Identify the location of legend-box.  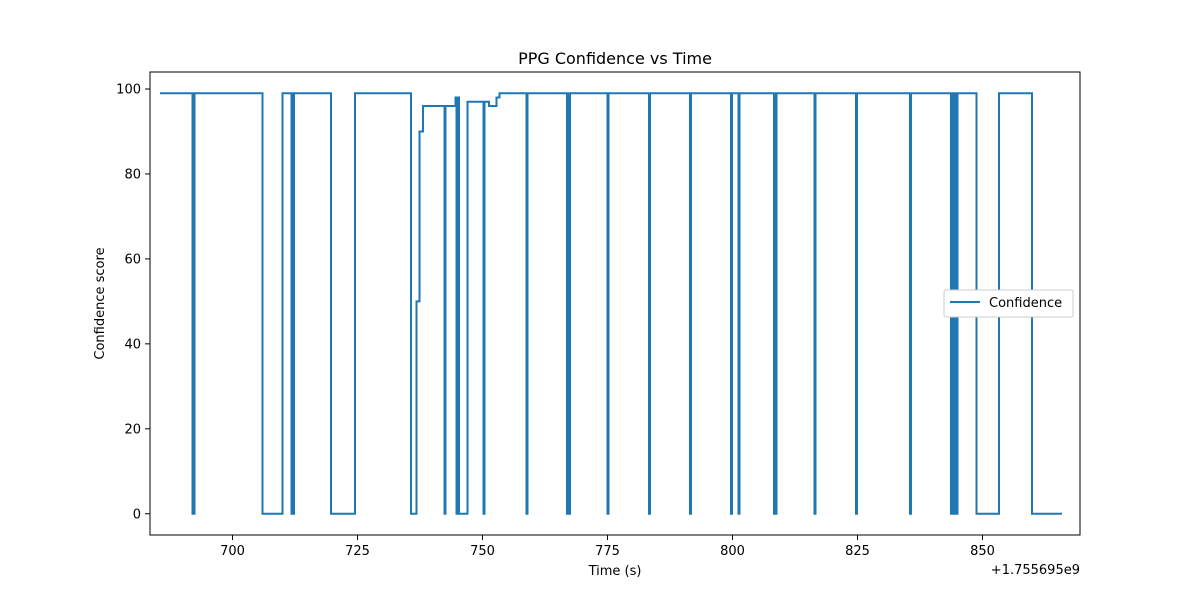
(1008, 303).